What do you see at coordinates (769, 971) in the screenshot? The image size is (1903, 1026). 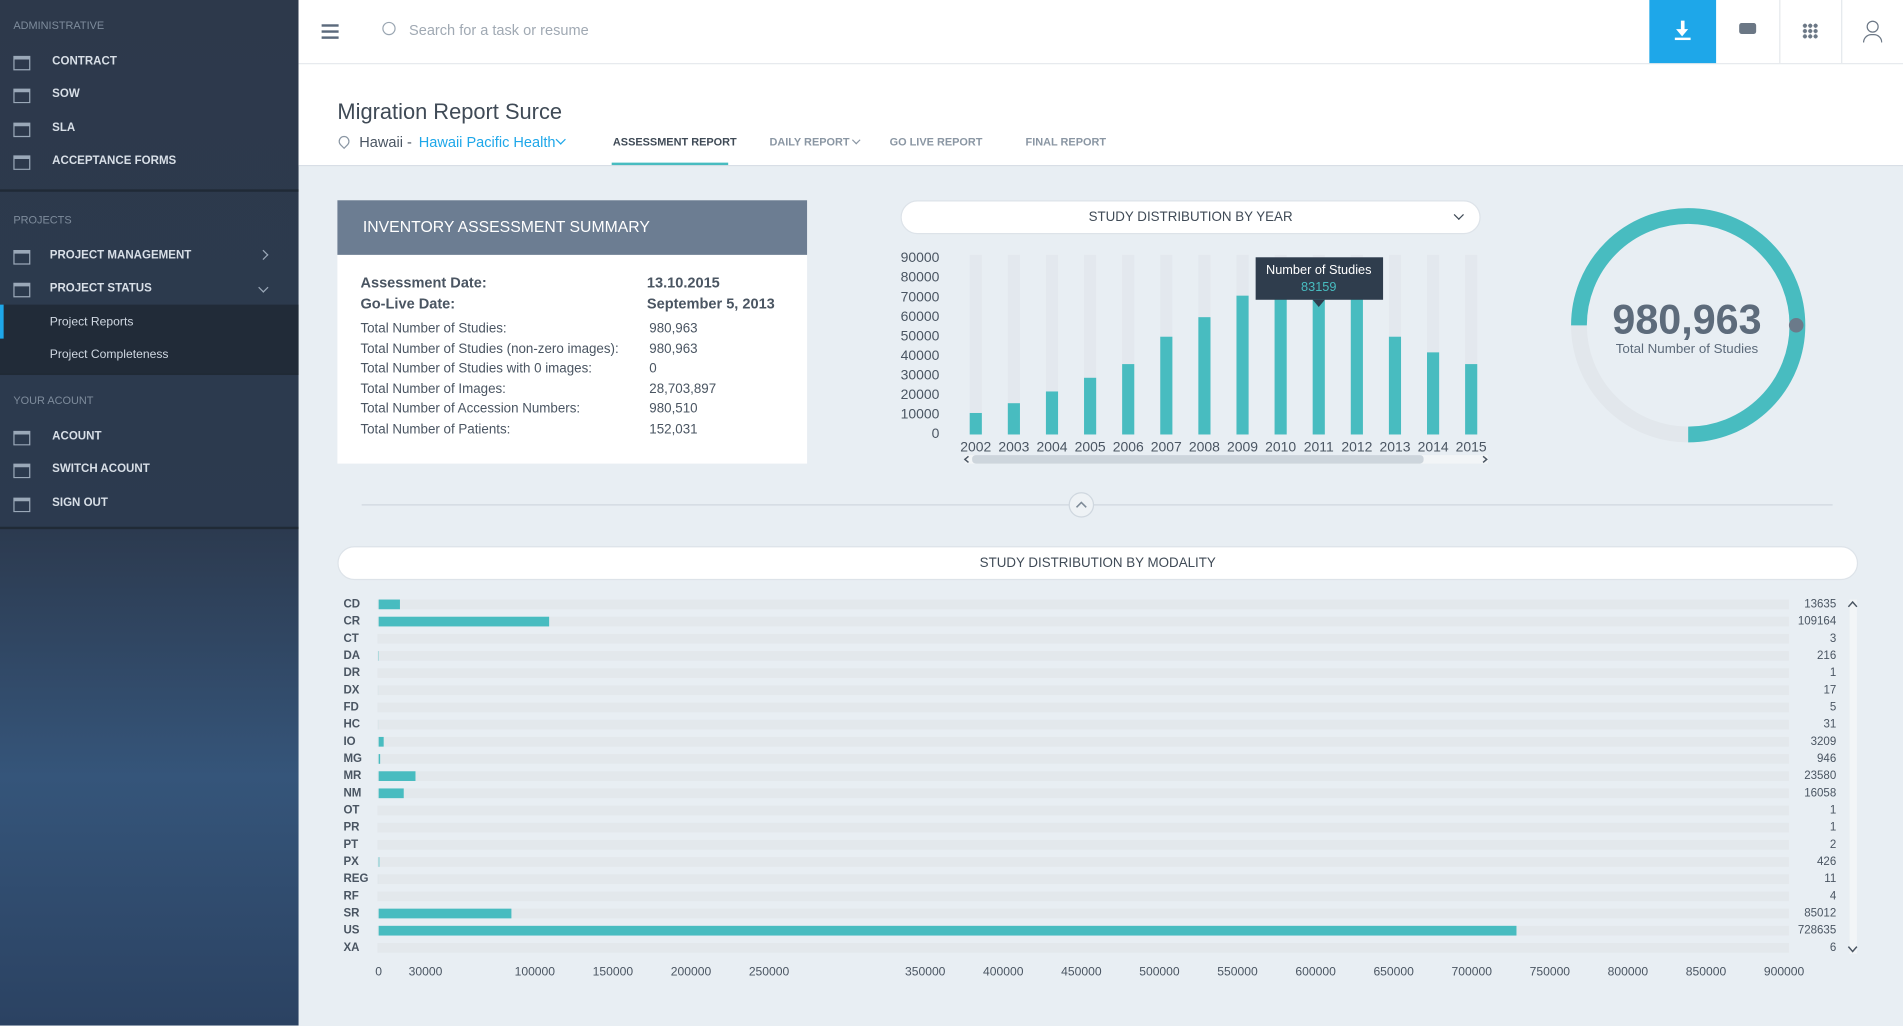 I see `x-tick-label: 250000` at bounding box center [769, 971].